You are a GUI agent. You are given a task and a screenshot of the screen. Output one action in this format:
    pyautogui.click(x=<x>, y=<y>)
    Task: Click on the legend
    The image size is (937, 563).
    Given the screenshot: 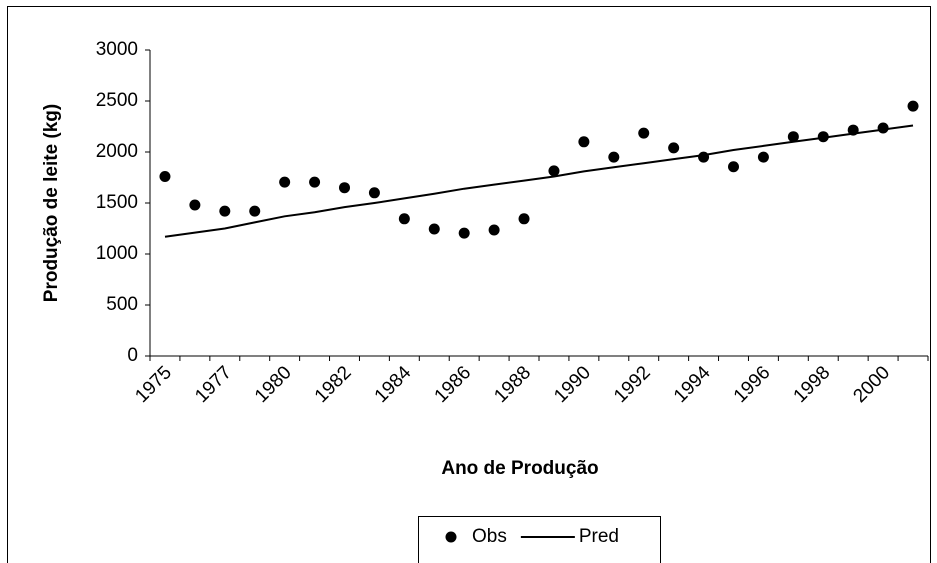 What is the action you would take?
    pyautogui.click(x=539, y=539)
    